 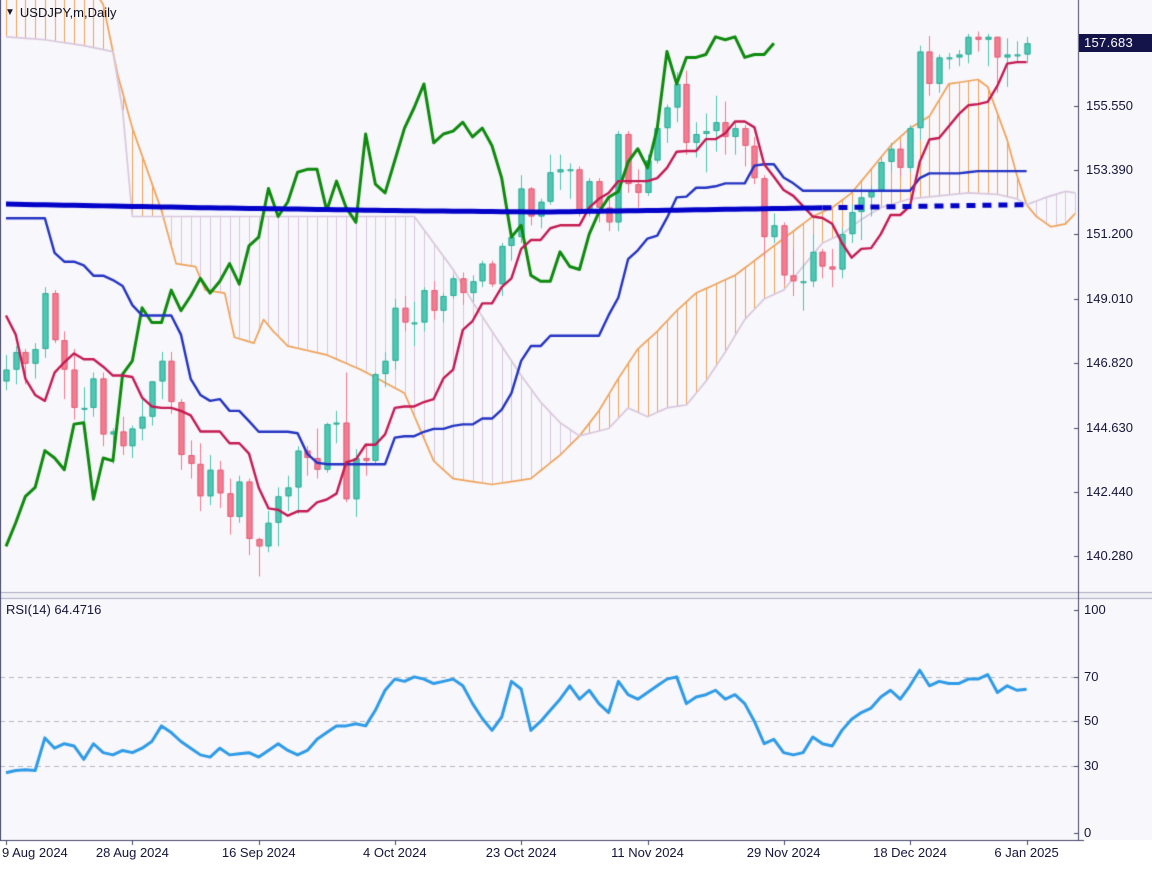 What do you see at coordinates (1091, 721) in the screenshot?
I see `rsi-tick-label: 50` at bounding box center [1091, 721].